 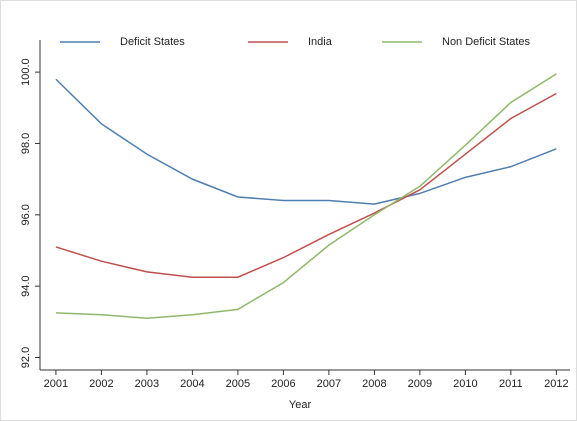 I want to click on y-tick-label: 92.0, so click(x=26, y=357).